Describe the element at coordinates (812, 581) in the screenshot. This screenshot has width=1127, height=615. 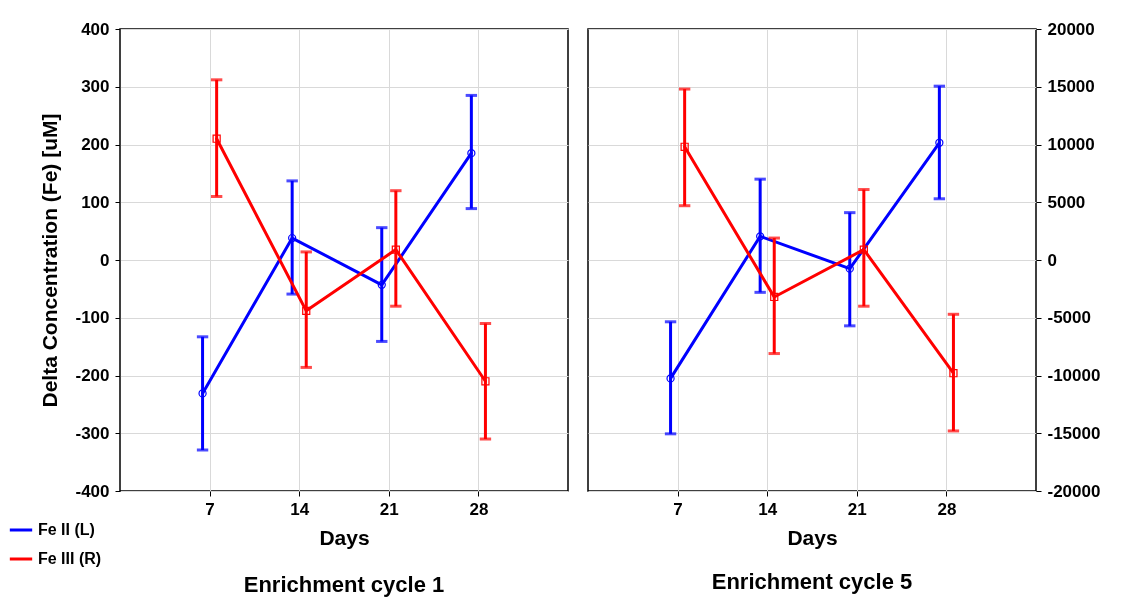
I see `text: Enrichment cycle 5` at that location.